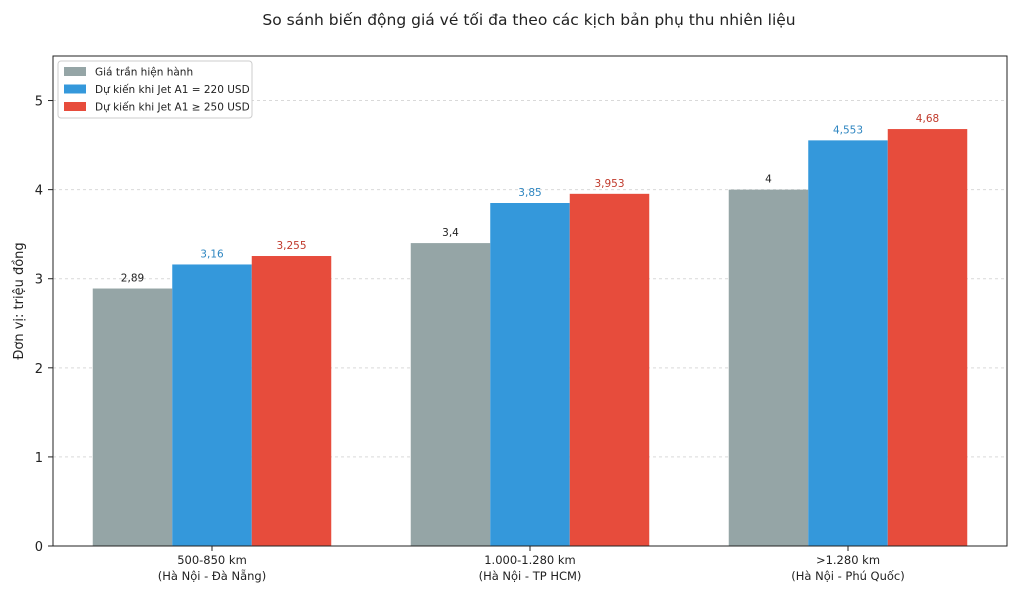 The image size is (1020, 595). What do you see at coordinates (450, 233) in the screenshot?
I see `data-label-1-0: 3,4` at bounding box center [450, 233].